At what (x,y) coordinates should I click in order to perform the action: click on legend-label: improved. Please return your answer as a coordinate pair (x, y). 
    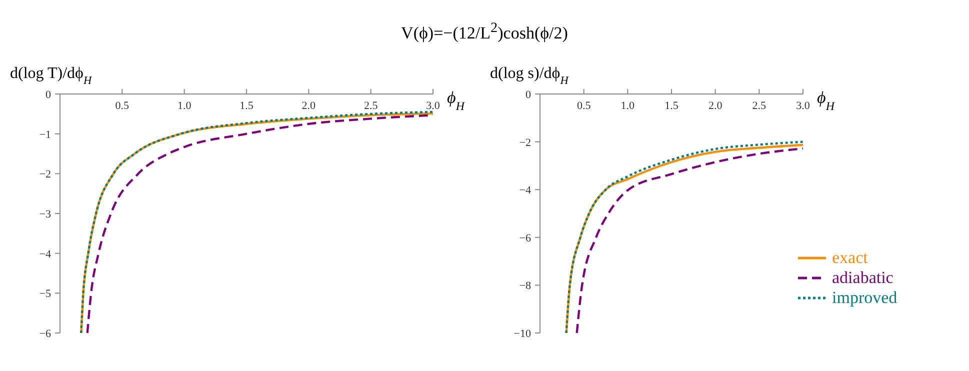
    Looking at the image, I should click on (865, 298).